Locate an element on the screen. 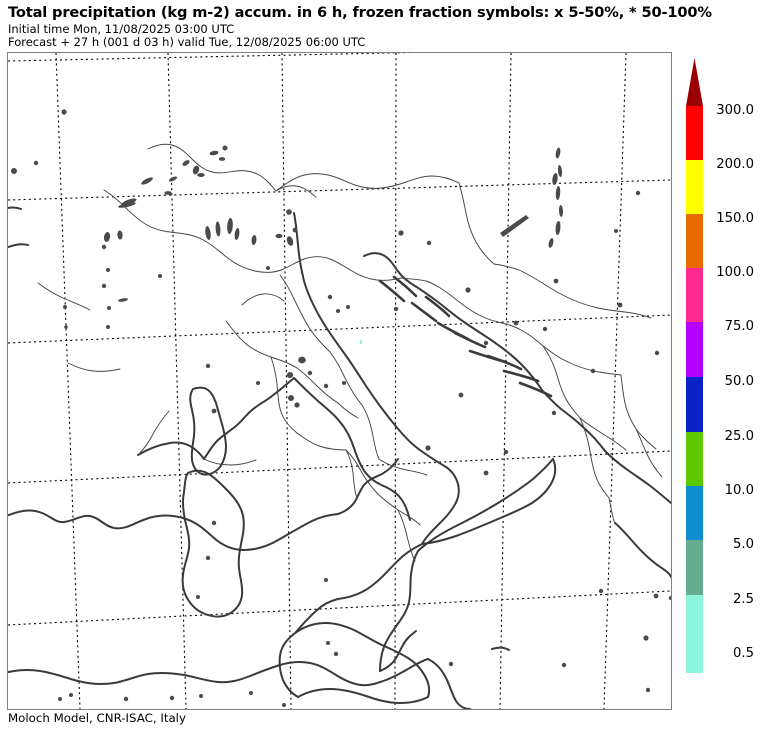 Image resolution: width=760 pixels, height=731 pixels. colorbar-overflow-arrow-icon is located at coordinates (694, 82).